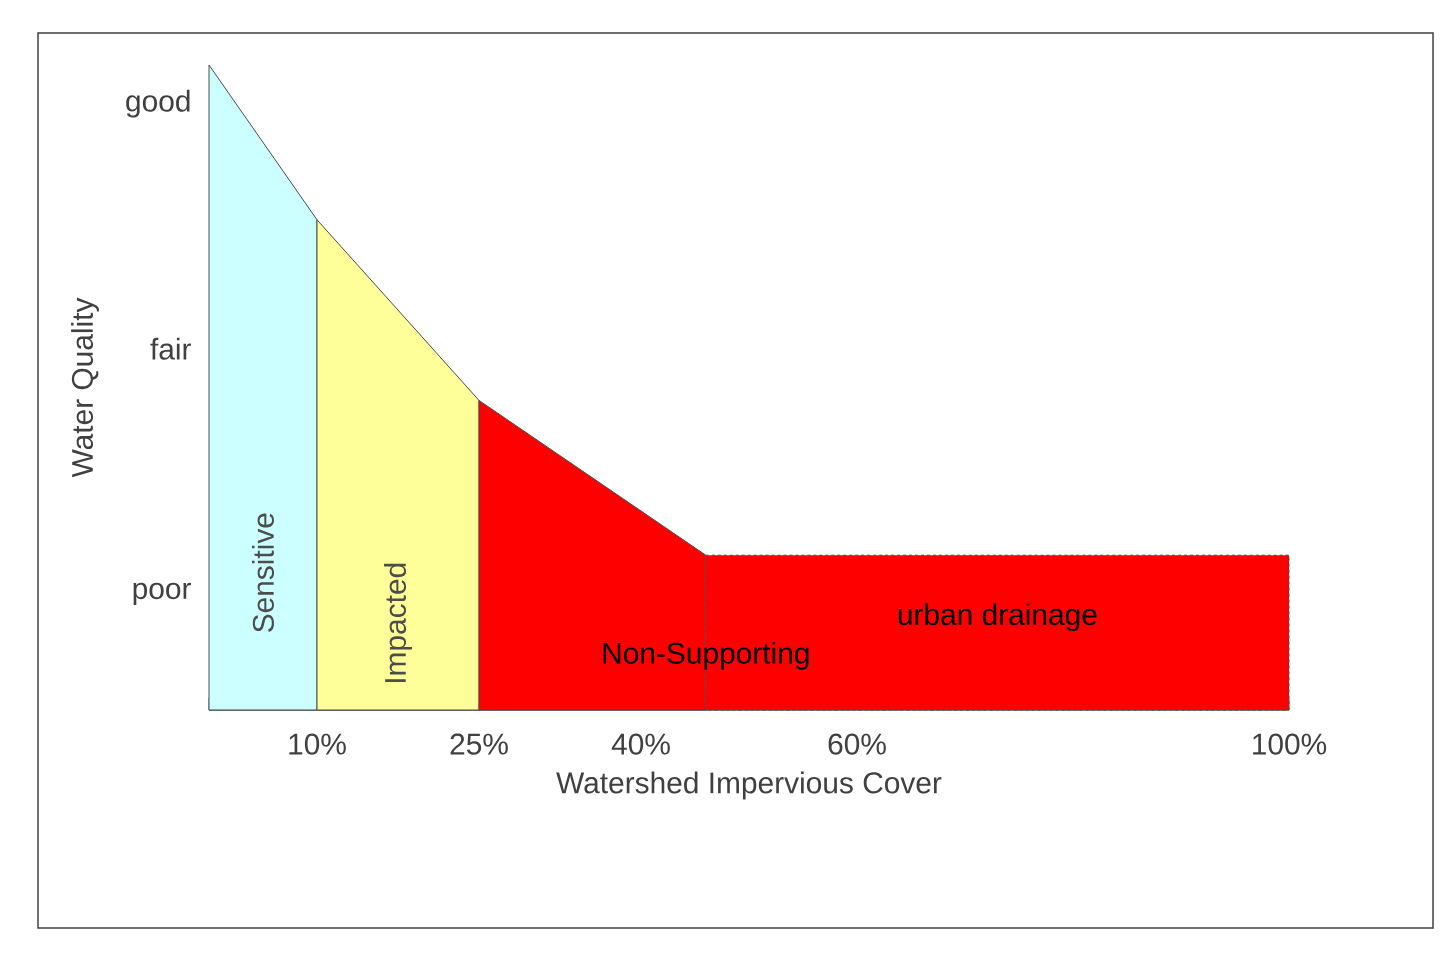  Describe the element at coordinates (158, 103) in the screenshot. I see `text: good` at that location.